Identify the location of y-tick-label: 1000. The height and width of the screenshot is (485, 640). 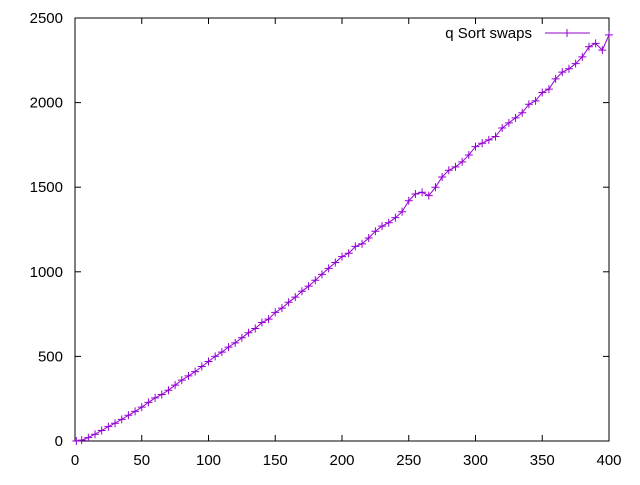
(46, 272).